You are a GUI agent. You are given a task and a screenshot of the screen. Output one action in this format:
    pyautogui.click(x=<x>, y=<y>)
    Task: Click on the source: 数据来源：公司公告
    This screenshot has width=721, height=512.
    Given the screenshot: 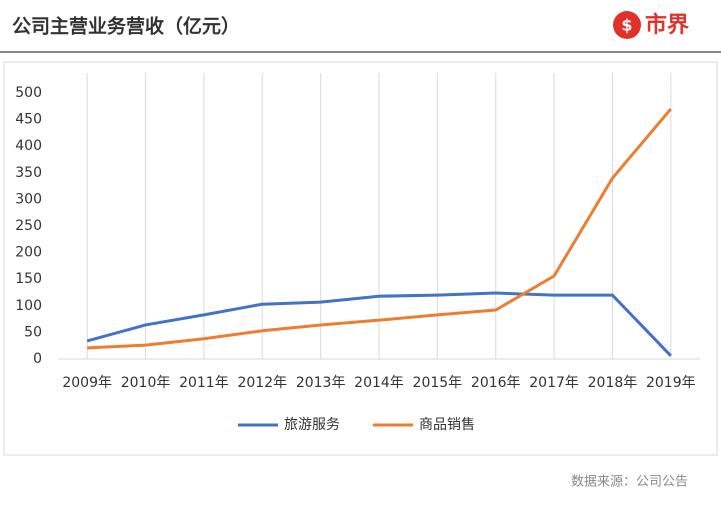 What is the action you would take?
    pyautogui.click(x=629, y=482)
    